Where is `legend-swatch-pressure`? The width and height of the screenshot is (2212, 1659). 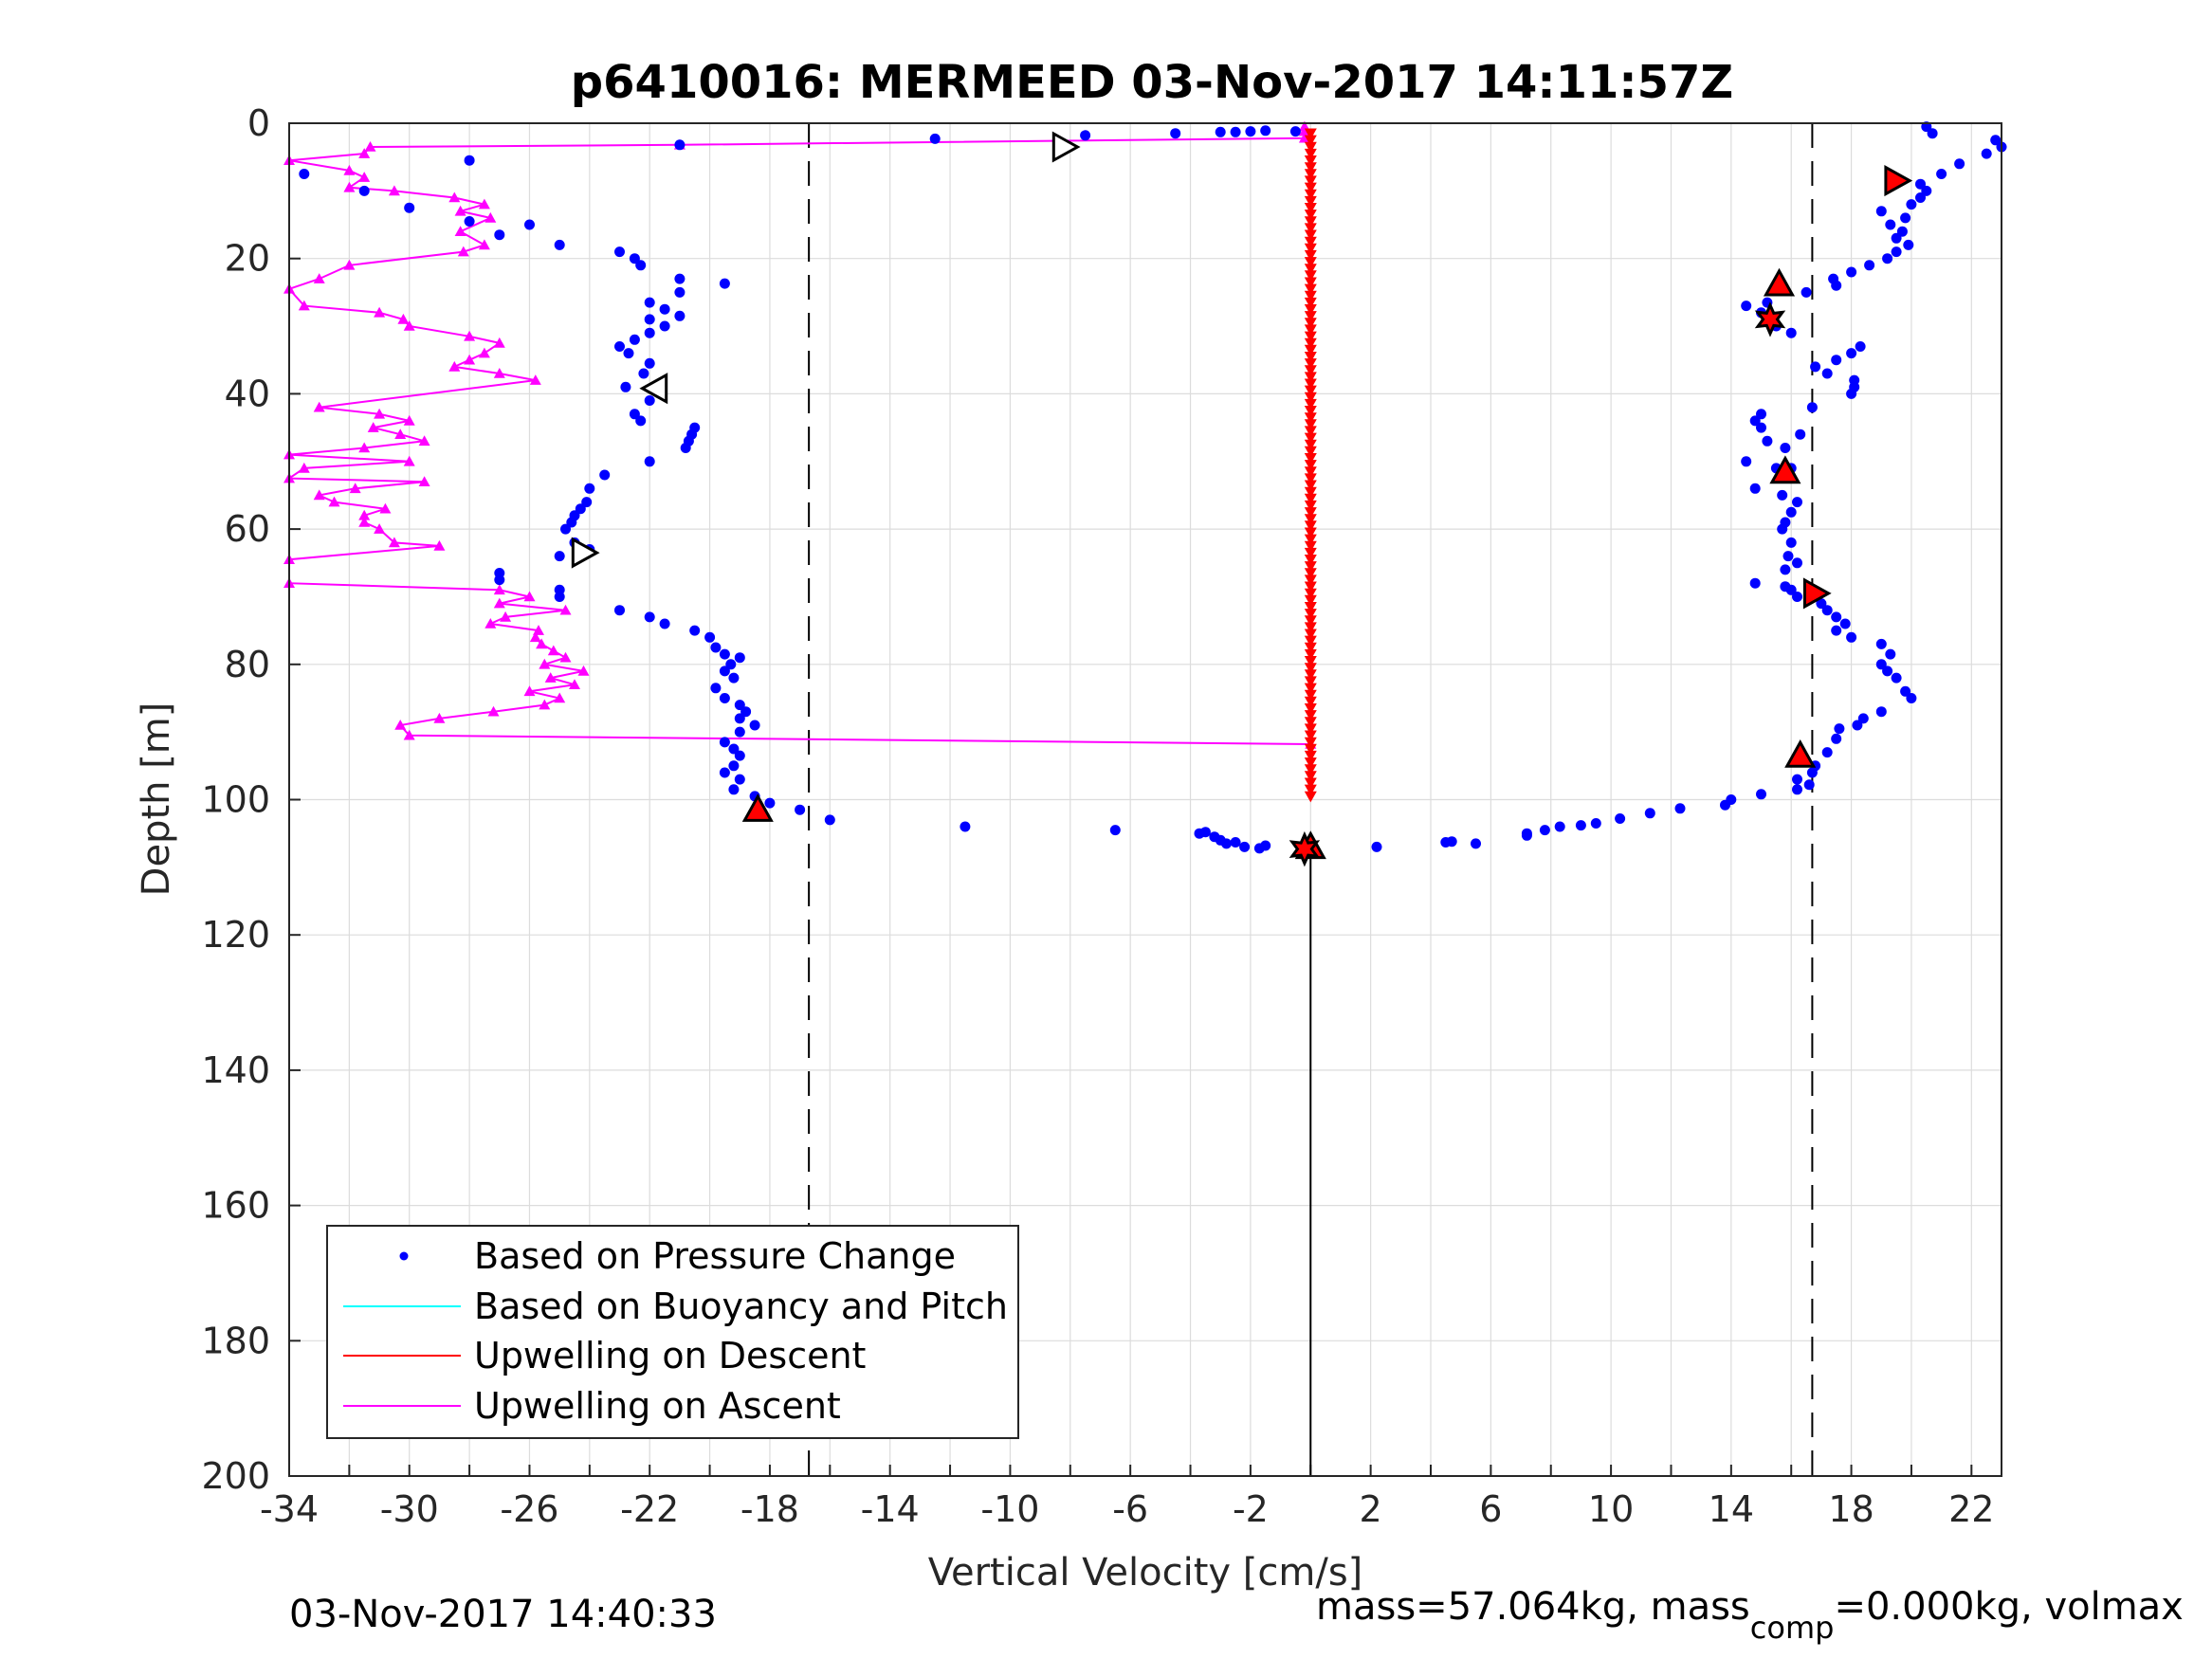 legend-swatch-pressure is located at coordinates (404, 1256).